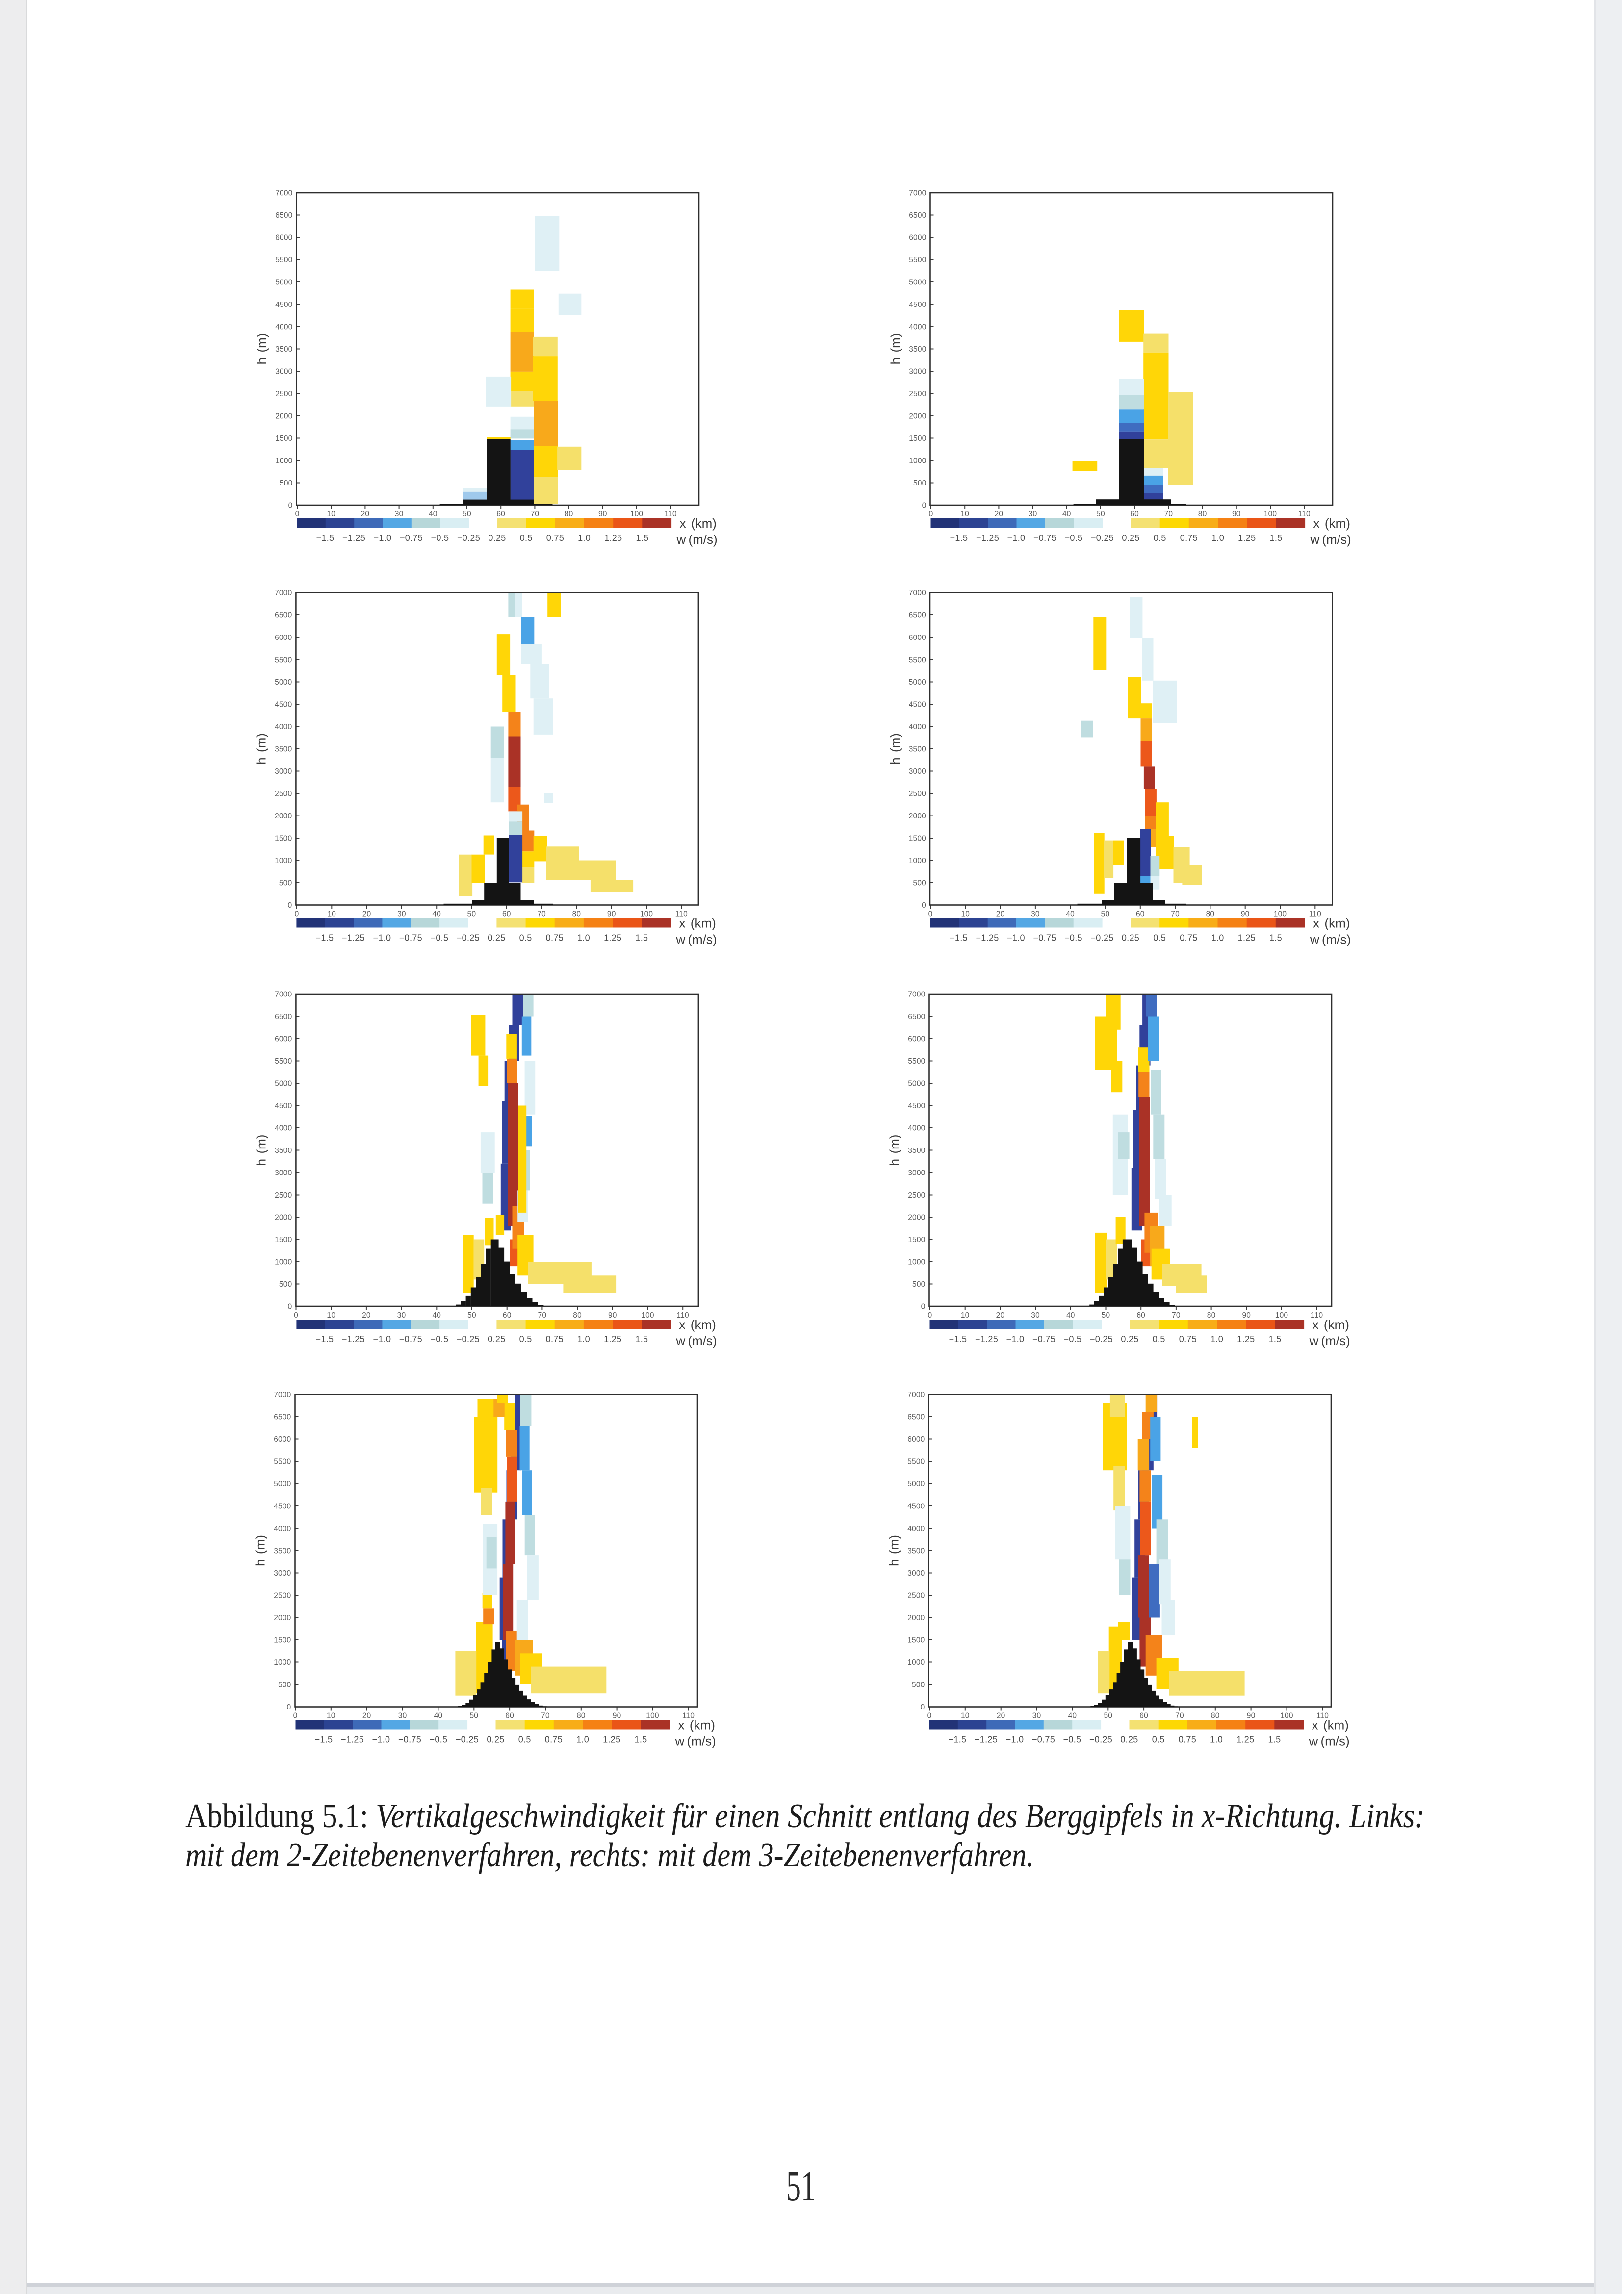 The height and width of the screenshot is (2296, 1622). What do you see at coordinates (1144, 1716) in the screenshot?
I see `svg-text: 60` at bounding box center [1144, 1716].